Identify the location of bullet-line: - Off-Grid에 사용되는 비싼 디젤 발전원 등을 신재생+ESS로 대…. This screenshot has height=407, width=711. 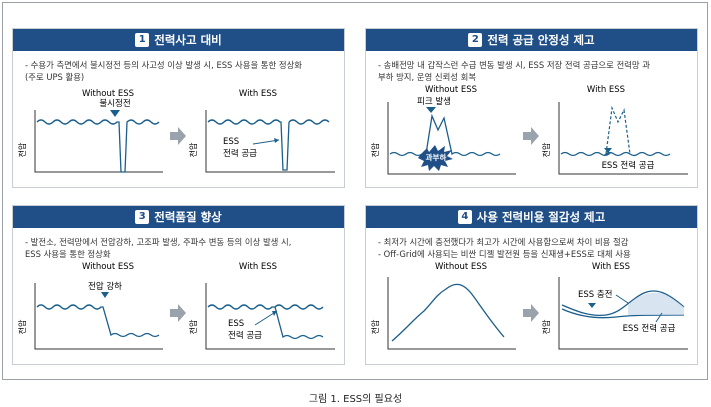
(504, 254).